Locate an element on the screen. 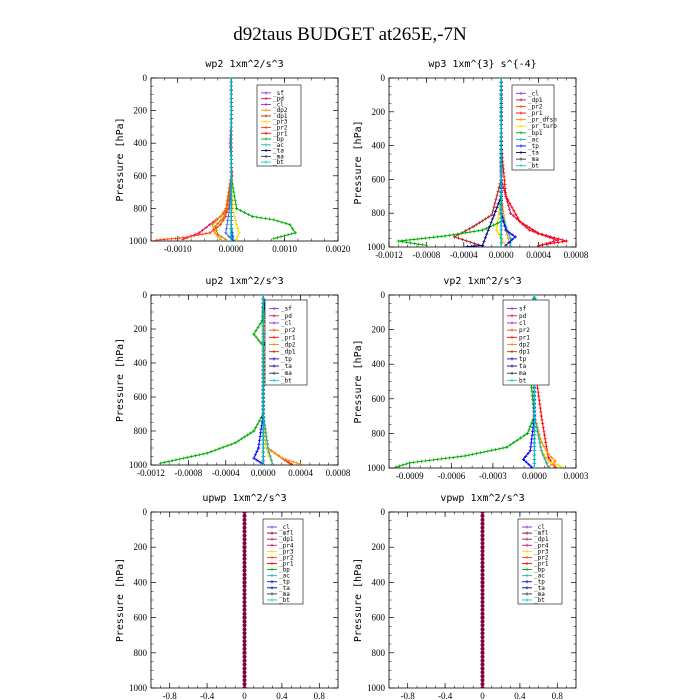 The image size is (700, 700). panel-title: vpwp 1xm^2/s^3 is located at coordinates (482, 498).